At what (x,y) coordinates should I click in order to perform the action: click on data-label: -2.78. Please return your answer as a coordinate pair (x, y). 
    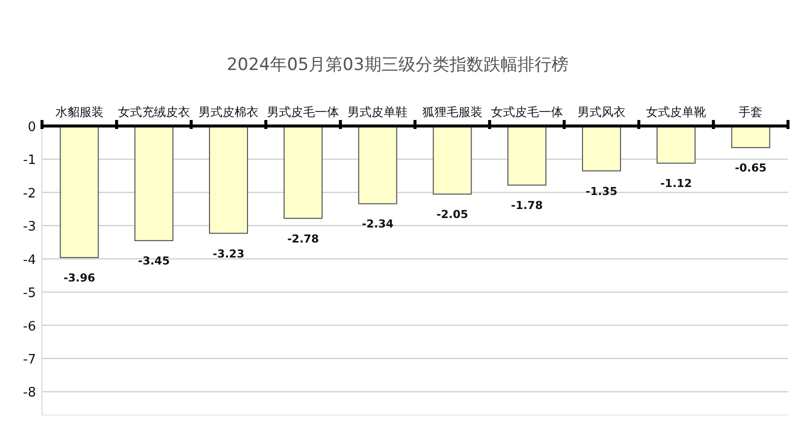
    Looking at the image, I should click on (303, 239).